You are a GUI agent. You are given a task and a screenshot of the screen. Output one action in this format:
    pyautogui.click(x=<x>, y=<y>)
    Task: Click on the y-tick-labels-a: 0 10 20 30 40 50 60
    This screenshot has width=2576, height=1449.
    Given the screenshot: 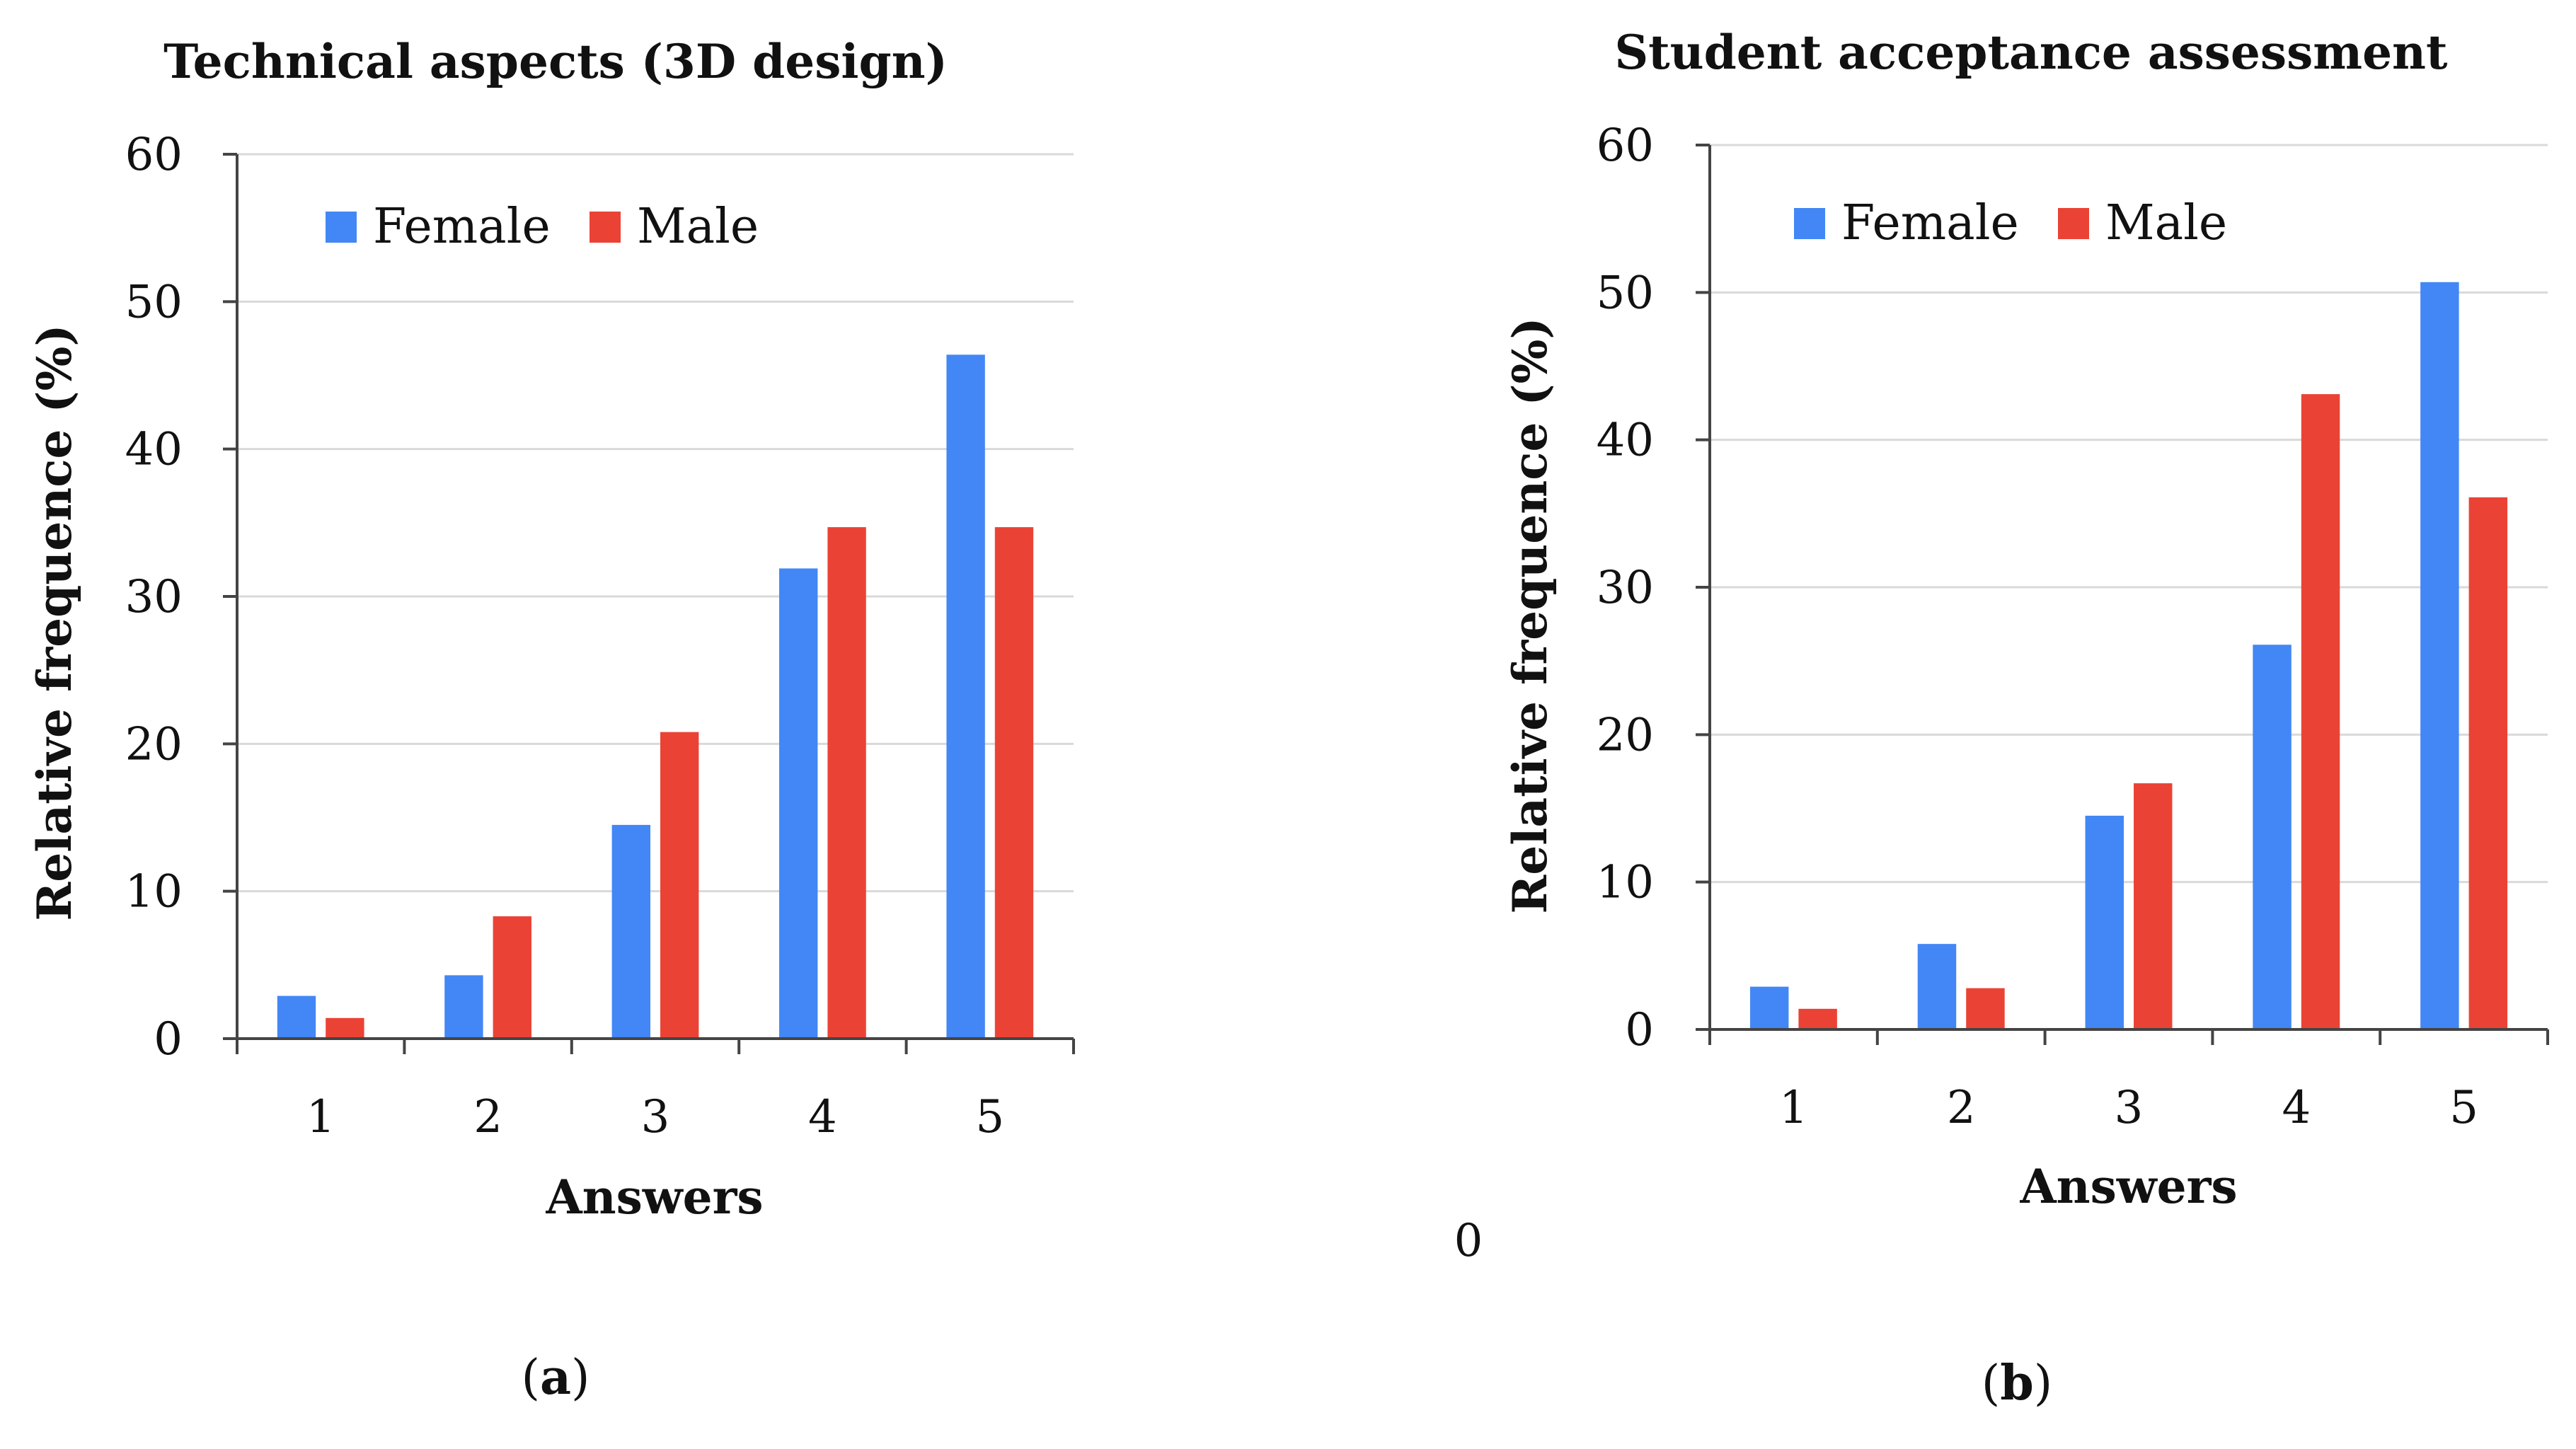 What is the action you would take?
    pyautogui.click(x=154, y=597)
    